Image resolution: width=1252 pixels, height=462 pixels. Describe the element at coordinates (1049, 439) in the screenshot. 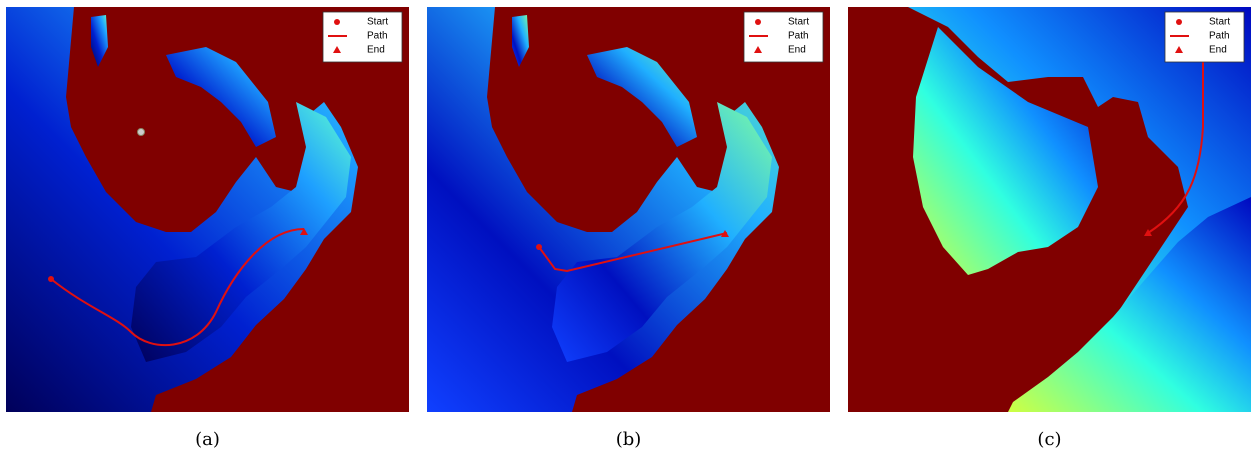

I see `caption: (c)` at that location.